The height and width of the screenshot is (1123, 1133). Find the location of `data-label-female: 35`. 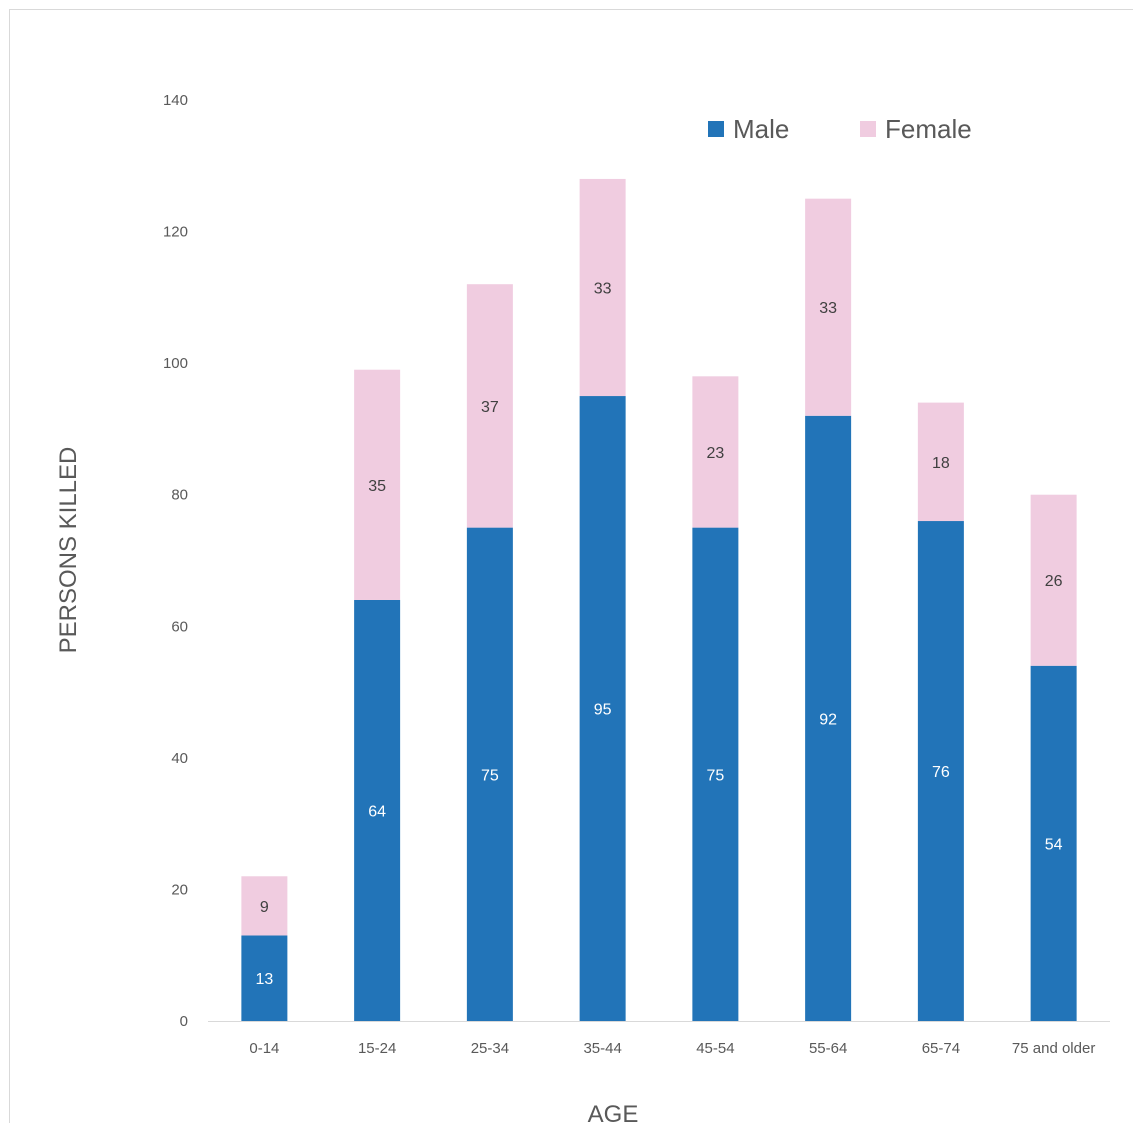

data-label-female: 35 is located at coordinates (377, 486).